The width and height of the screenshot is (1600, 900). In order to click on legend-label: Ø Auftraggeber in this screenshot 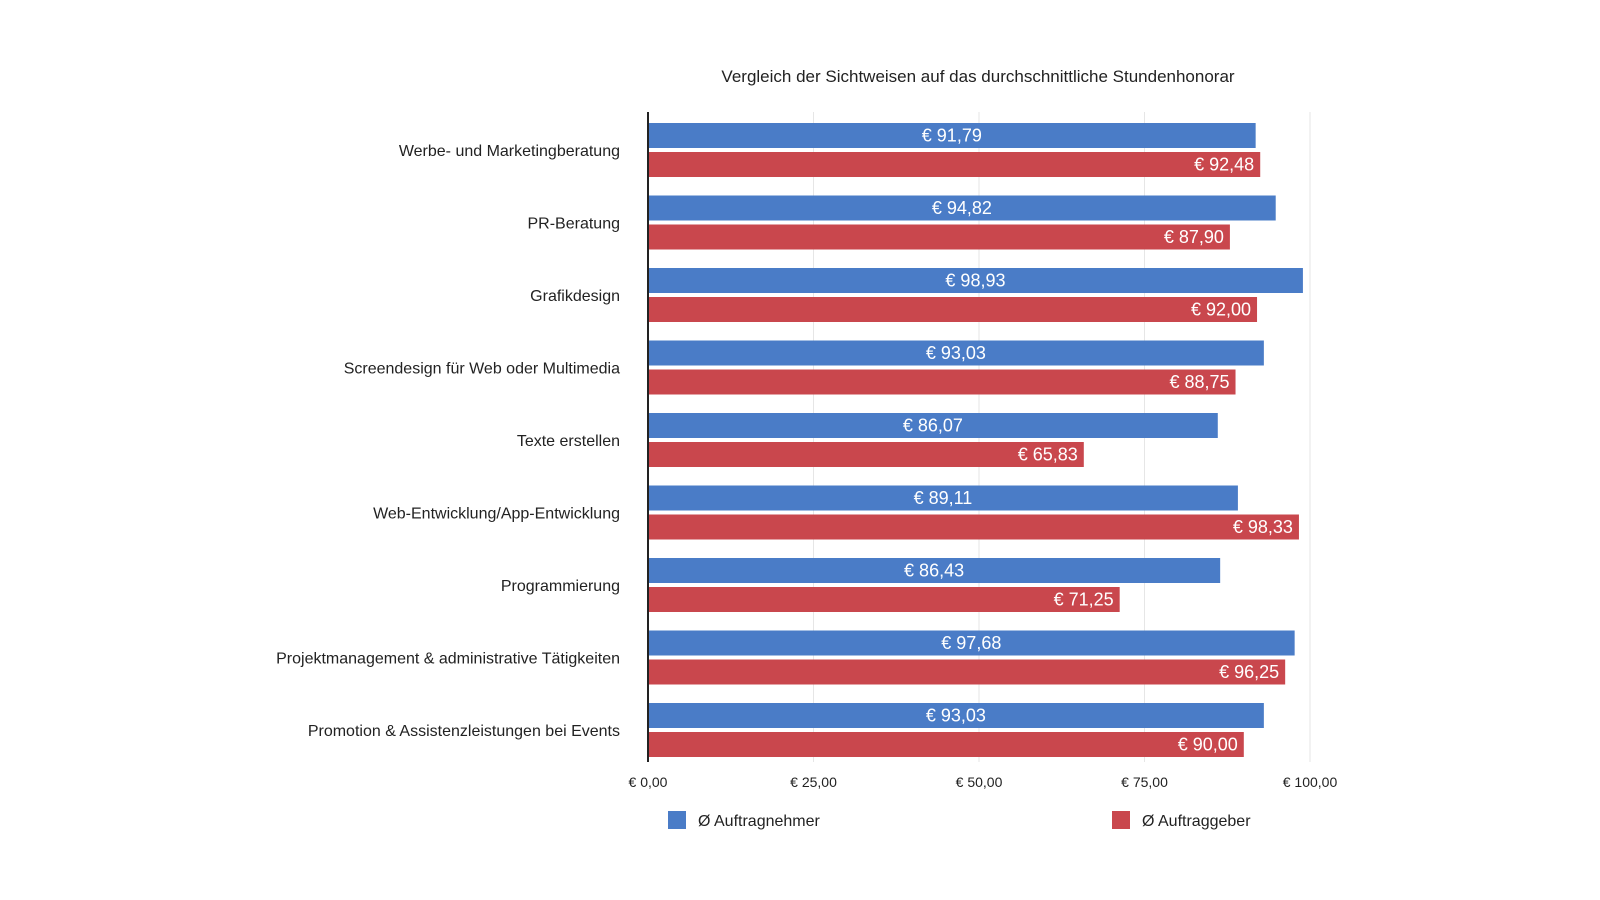, I will do `click(1196, 821)`.